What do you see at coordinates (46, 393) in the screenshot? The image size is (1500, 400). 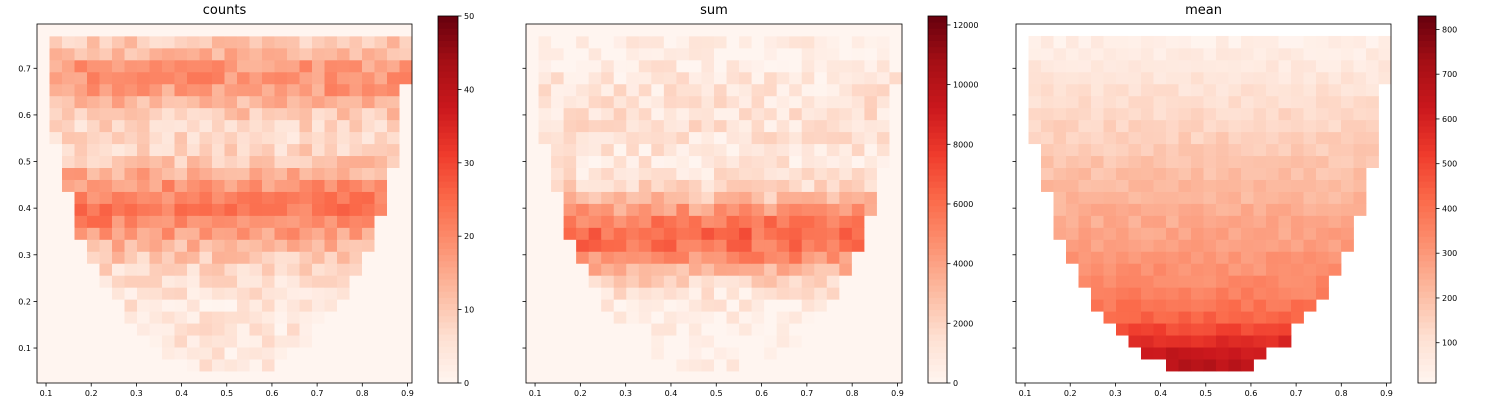 I see `x-tick-label: 0.1` at bounding box center [46, 393].